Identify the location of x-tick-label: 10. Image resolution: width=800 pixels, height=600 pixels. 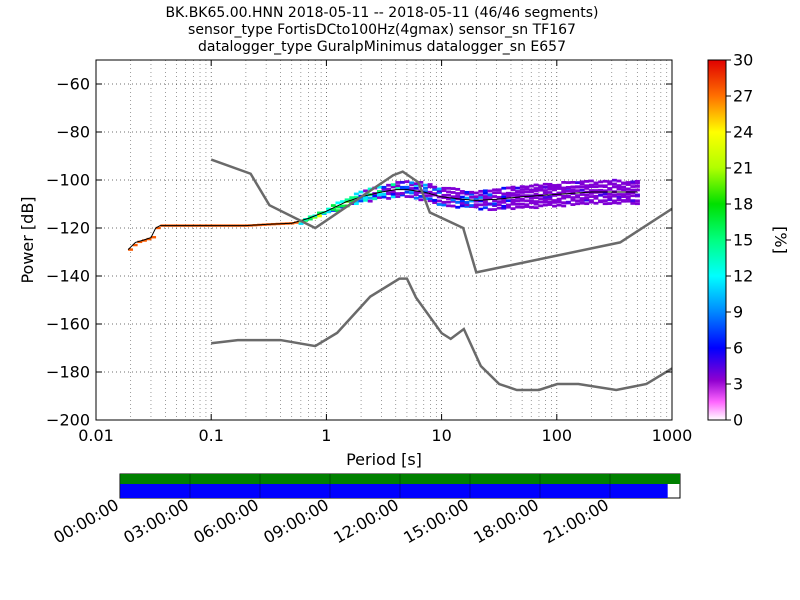
(441, 435).